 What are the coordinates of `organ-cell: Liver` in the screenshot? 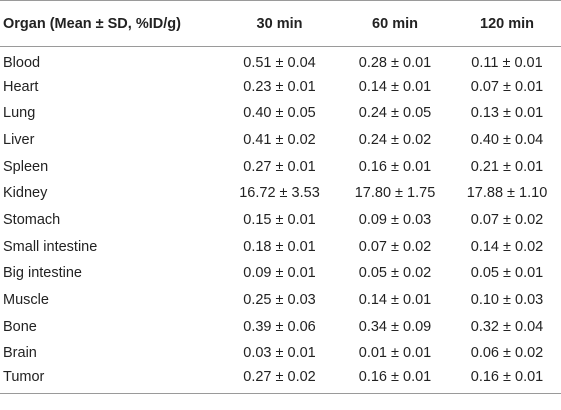 It's located at (19, 139).